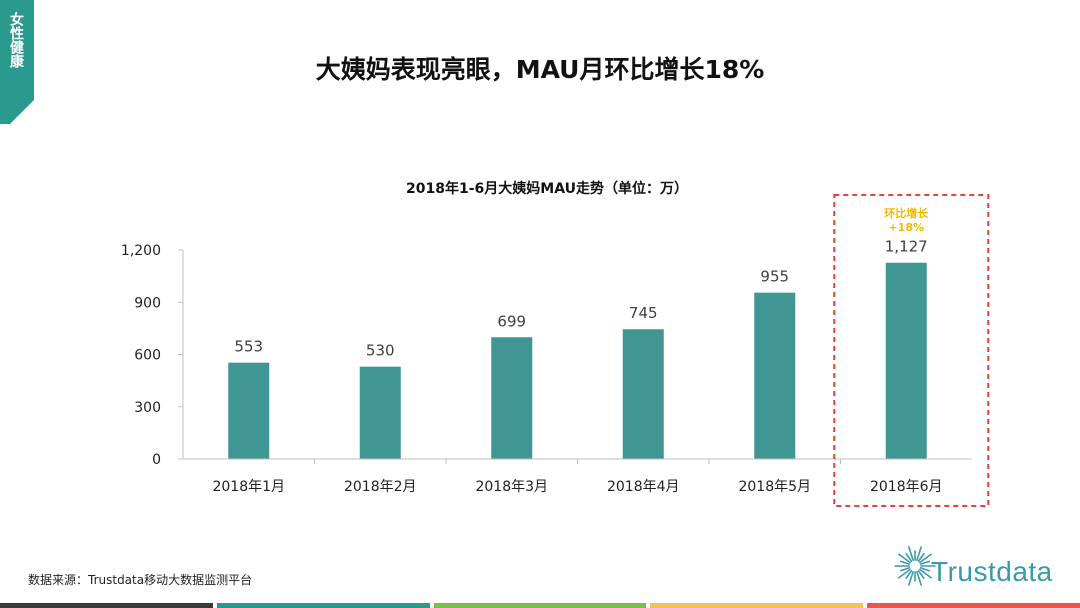 This screenshot has height=608, width=1080. I want to click on trustdata-logo: Trustdata, so click(983, 566).